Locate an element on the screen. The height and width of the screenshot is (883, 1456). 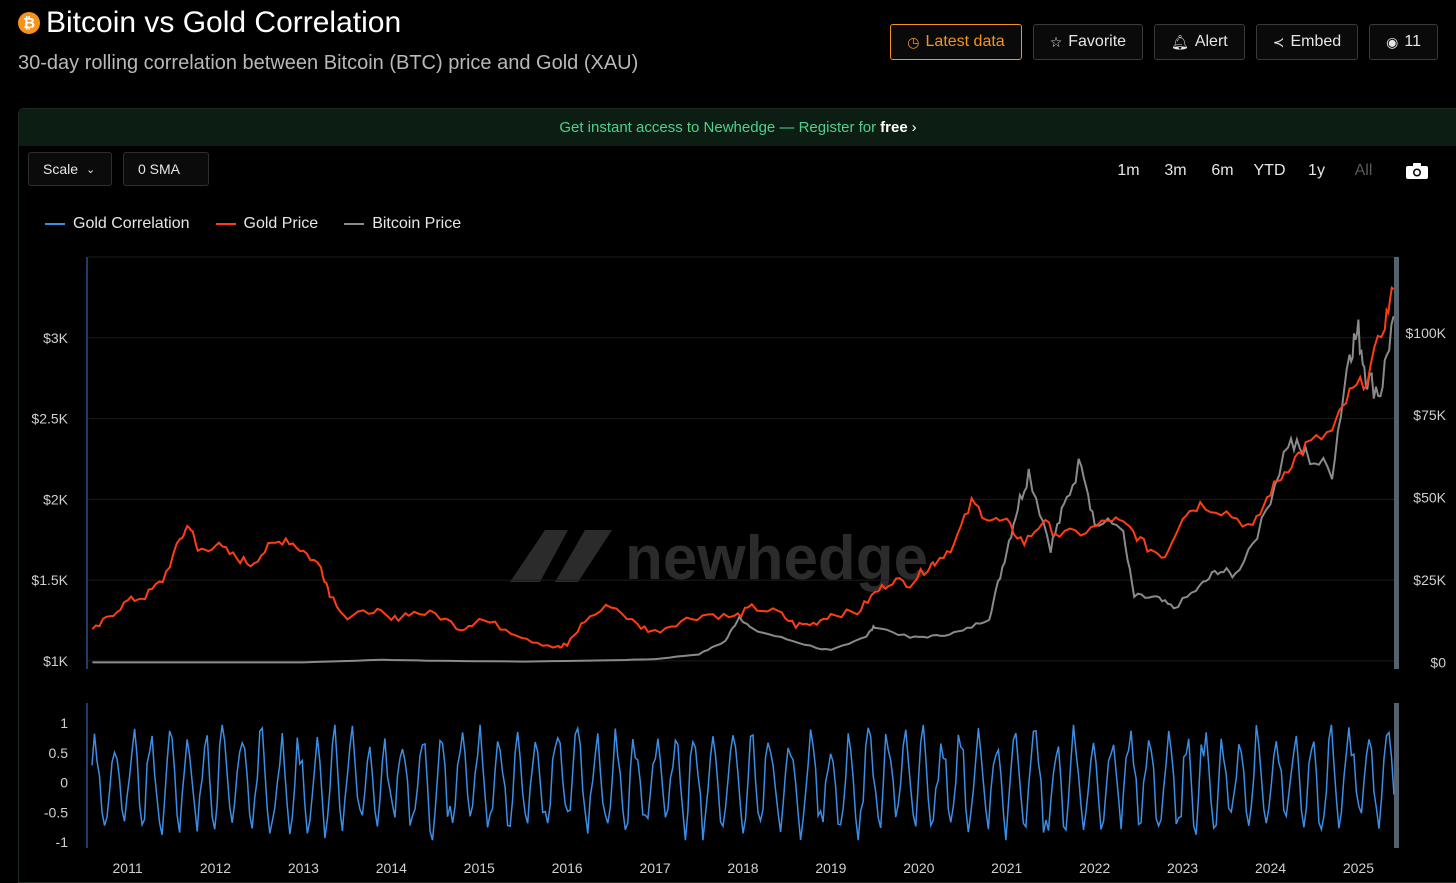
x-tick-label: 2011 is located at coordinates (128, 868).